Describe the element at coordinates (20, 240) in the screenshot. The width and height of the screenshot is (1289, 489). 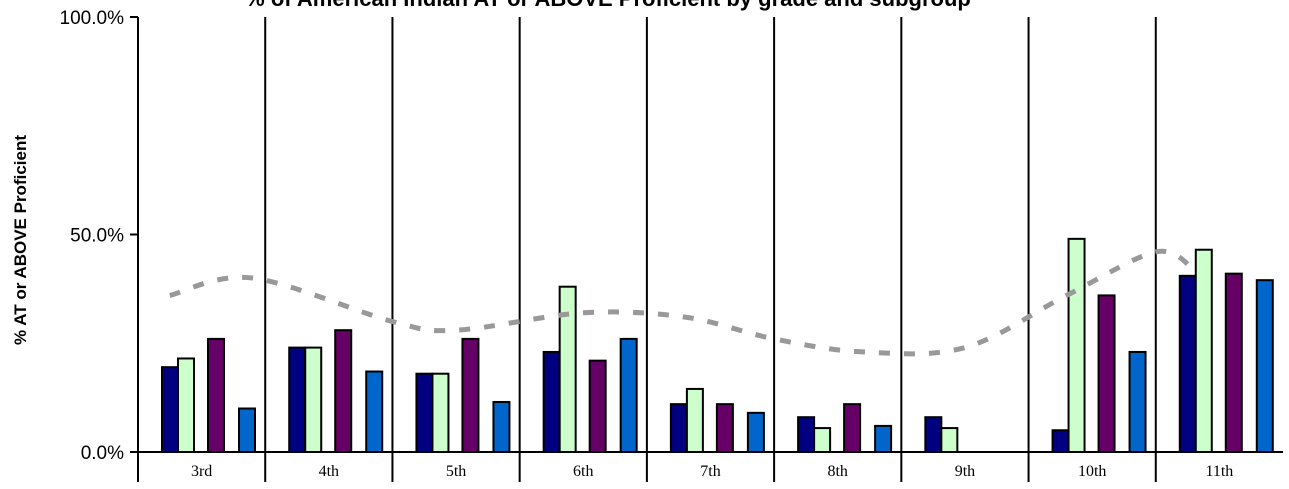
I see `y-axis-label: % AT or ABOVE Proficient` at that location.